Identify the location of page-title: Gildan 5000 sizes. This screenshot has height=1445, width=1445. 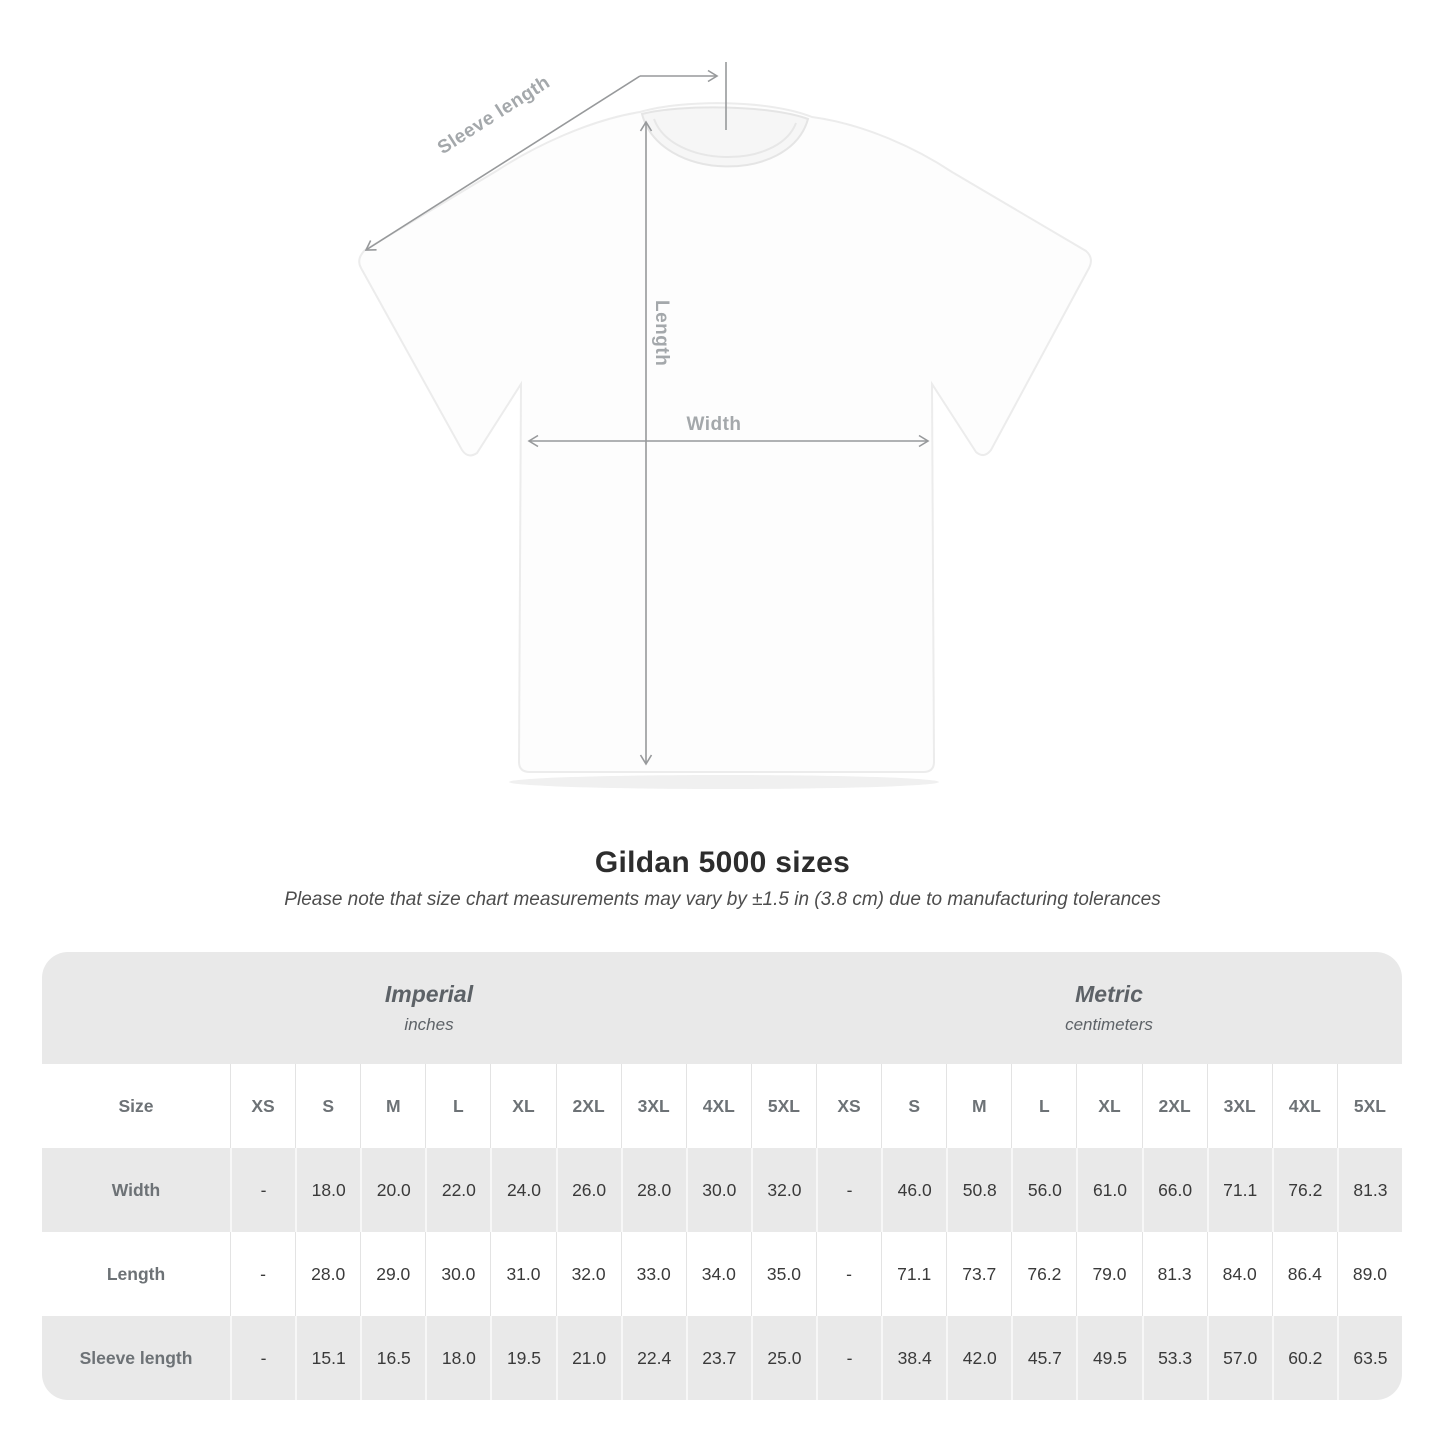
(722, 862).